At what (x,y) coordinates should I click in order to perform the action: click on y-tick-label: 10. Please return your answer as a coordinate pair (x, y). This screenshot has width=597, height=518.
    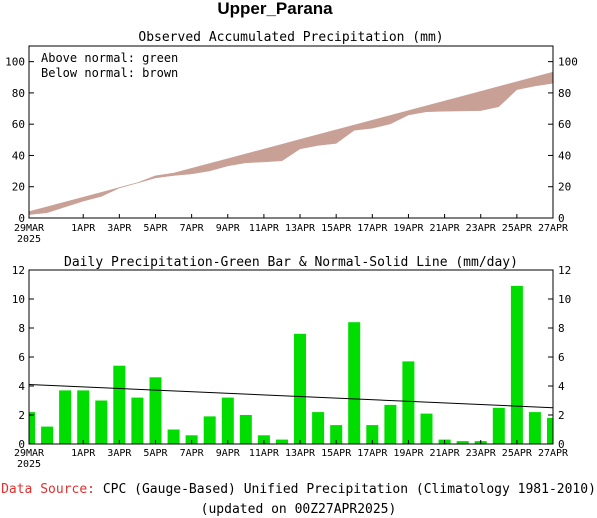
    Looking at the image, I should click on (18, 299).